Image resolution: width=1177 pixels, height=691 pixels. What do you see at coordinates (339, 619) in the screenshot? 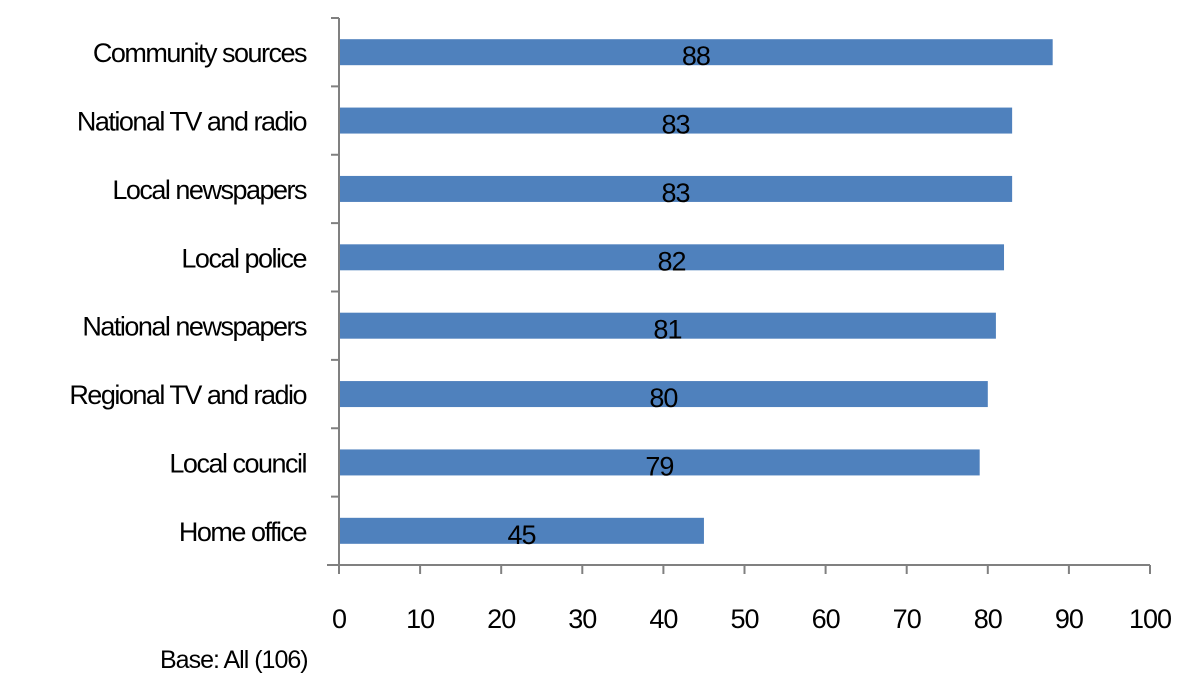
I see `x-tick-label: 0` at bounding box center [339, 619].